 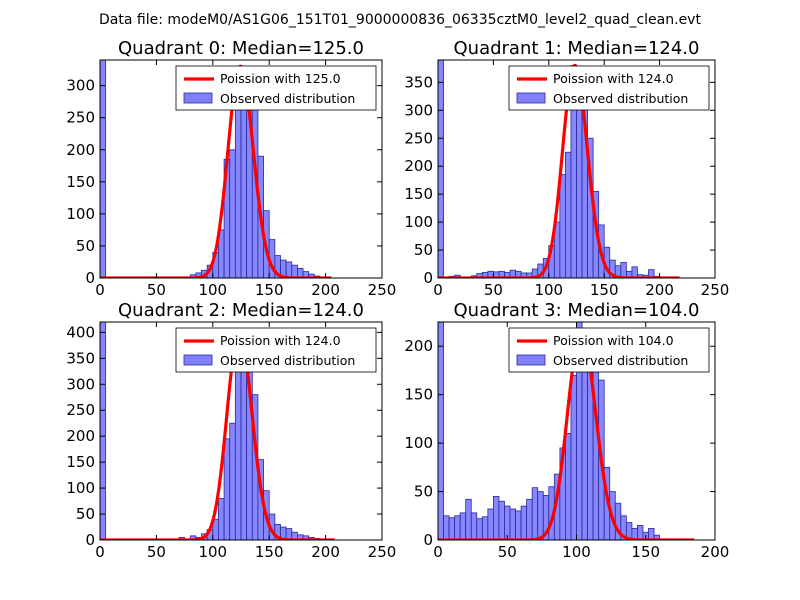 What do you see at coordinates (609, 350) in the screenshot?
I see `legend: Poission with 104.0 Observed distribution` at bounding box center [609, 350].